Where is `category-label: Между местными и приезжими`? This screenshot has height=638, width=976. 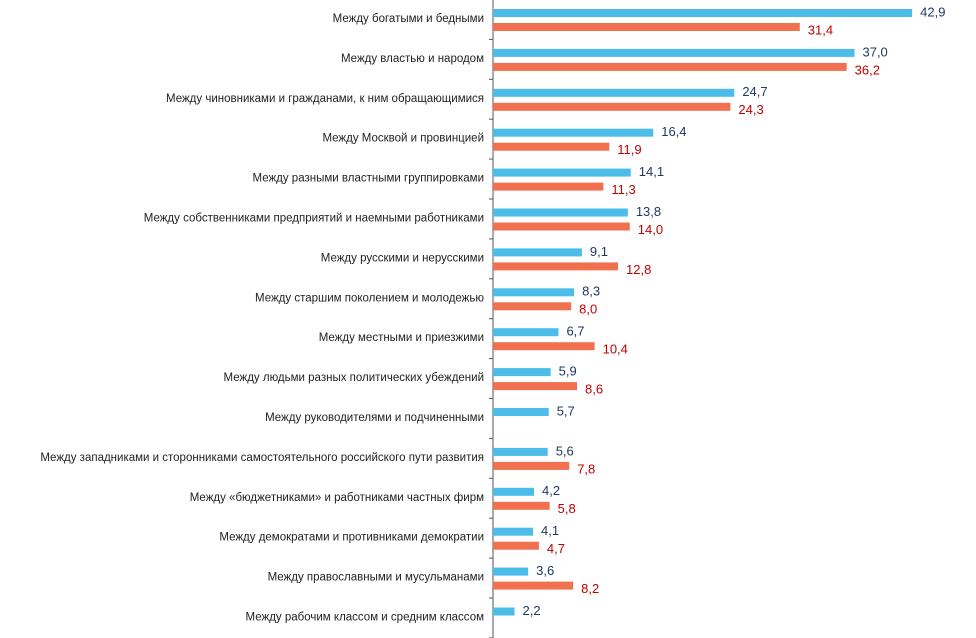 category-label: Между местными и приезжими is located at coordinates (401, 338).